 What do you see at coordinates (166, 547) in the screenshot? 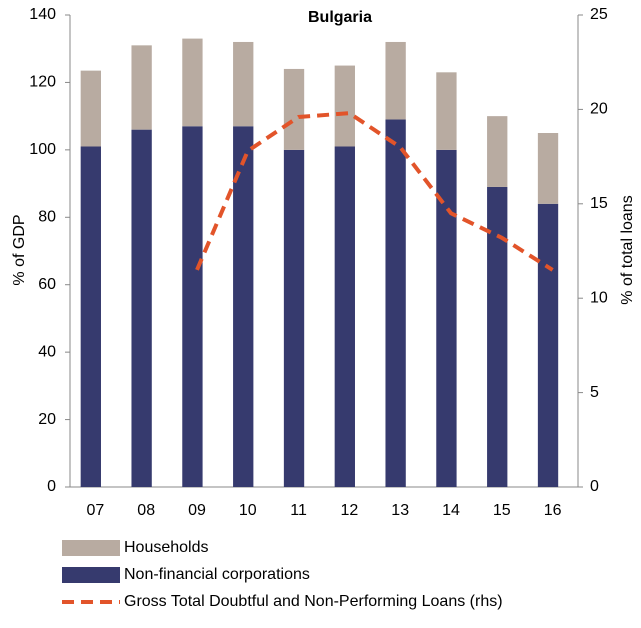
I see `legend-label: Households` at bounding box center [166, 547].